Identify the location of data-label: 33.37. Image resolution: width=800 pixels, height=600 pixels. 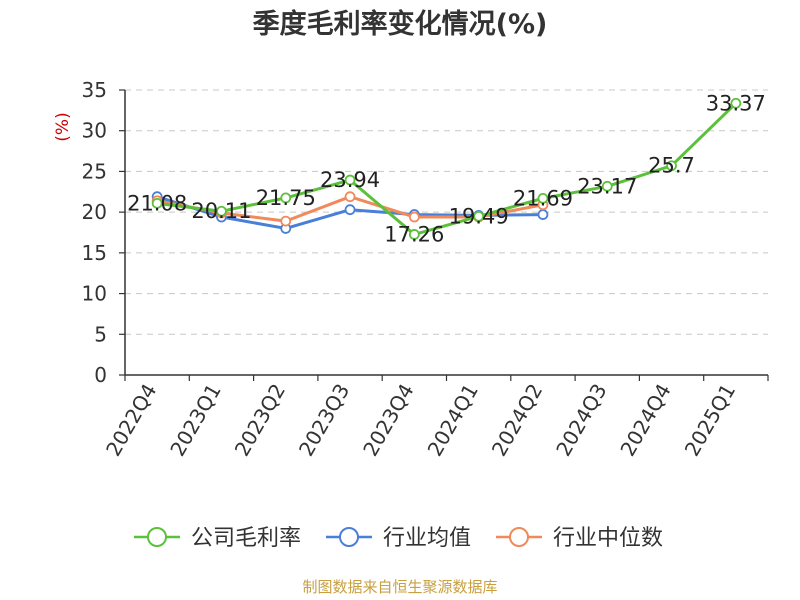
(736, 103).